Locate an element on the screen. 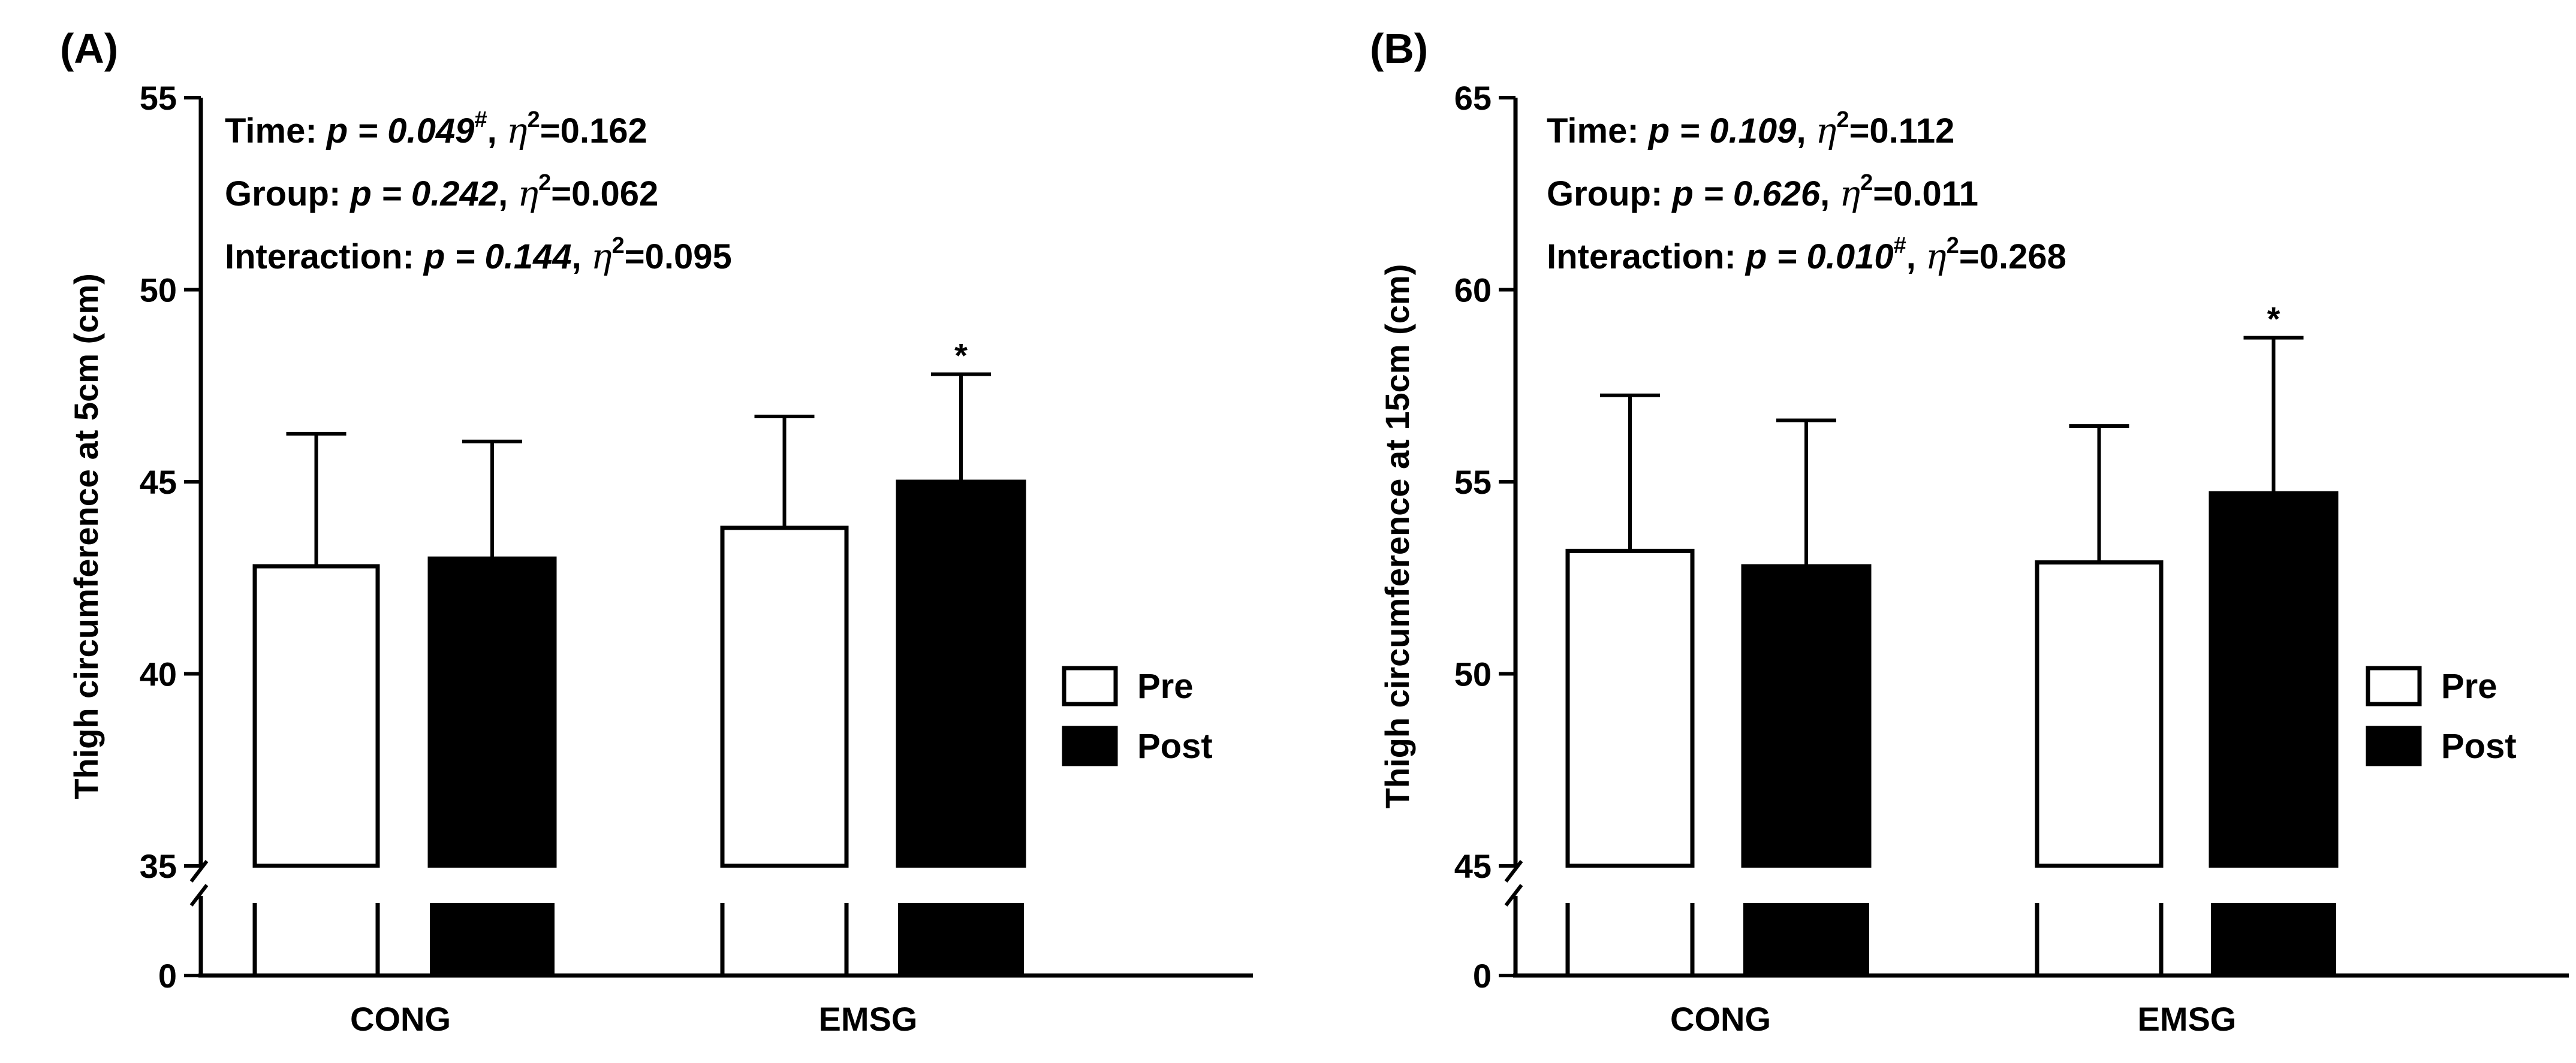  panel-label: (B) is located at coordinates (1399, 48).